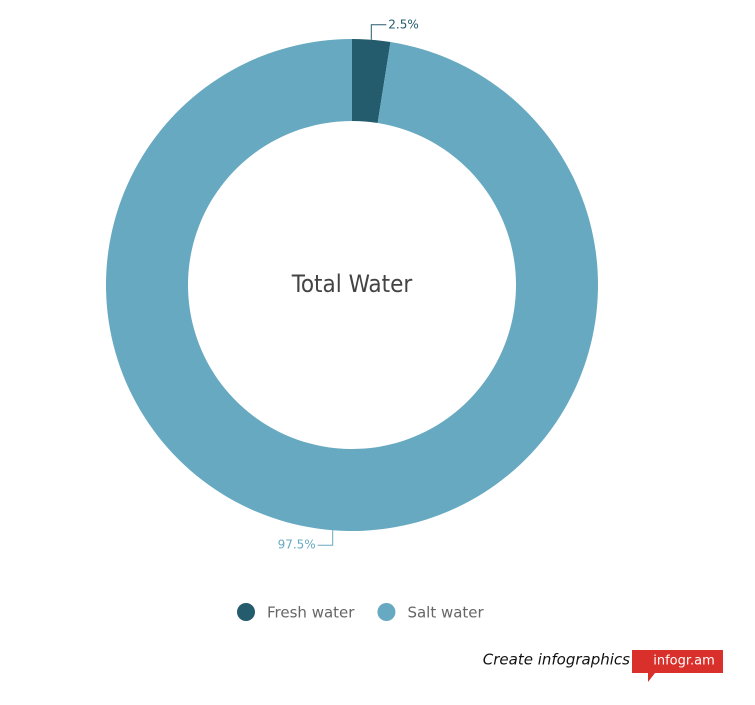 This screenshot has width=755, height=705. What do you see at coordinates (371, 81) in the screenshot?
I see `donut-slice` at bounding box center [371, 81].